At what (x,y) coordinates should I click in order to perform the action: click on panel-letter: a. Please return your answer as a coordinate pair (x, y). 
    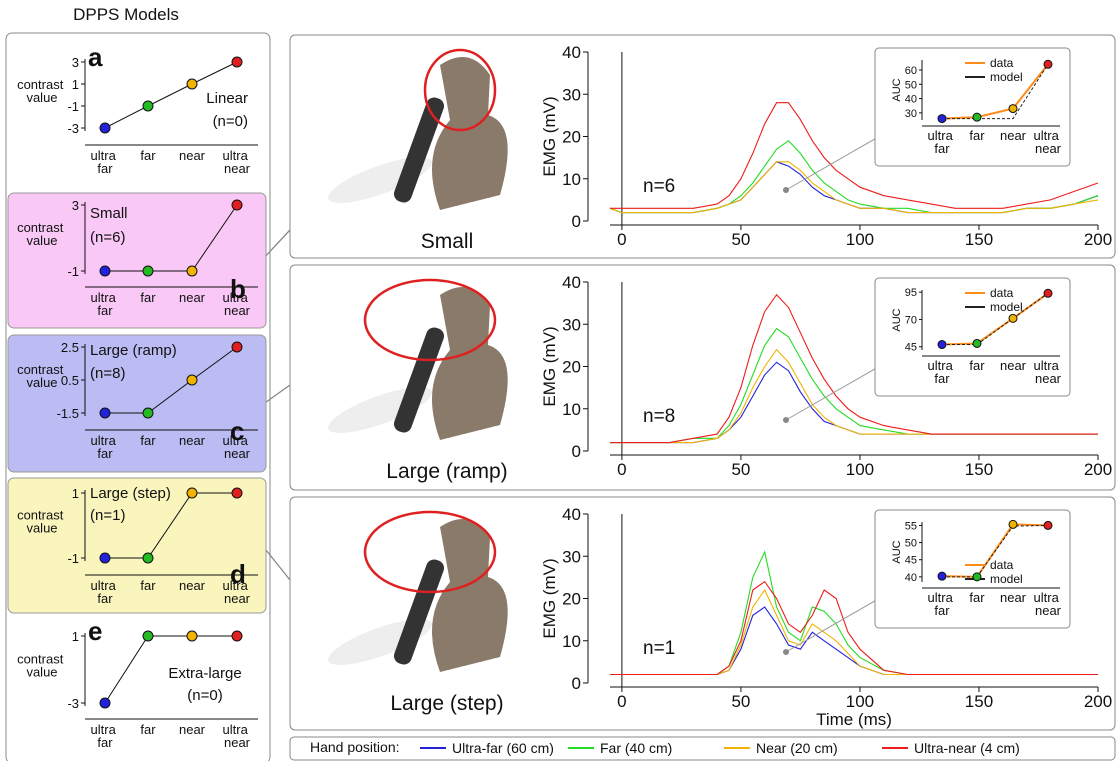
    Looking at the image, I should click on (95, 57).